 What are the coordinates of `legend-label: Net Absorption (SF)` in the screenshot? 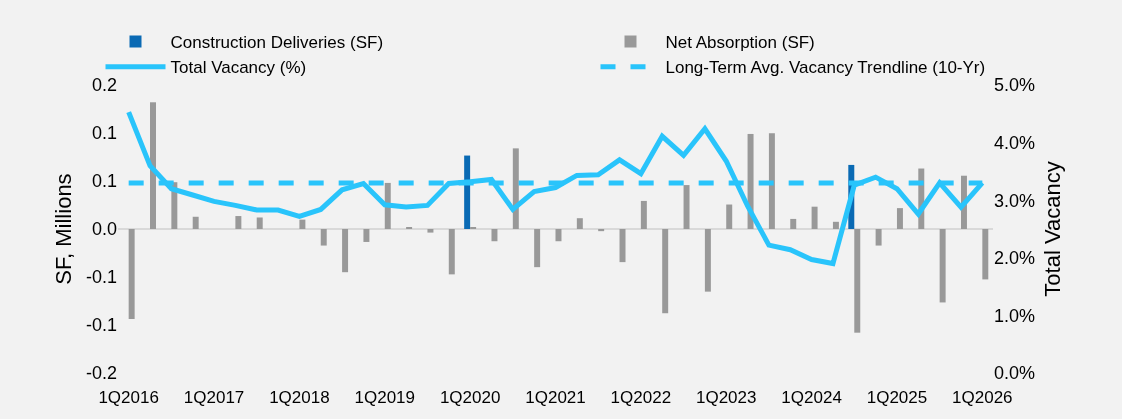 It's located at (740, 43).